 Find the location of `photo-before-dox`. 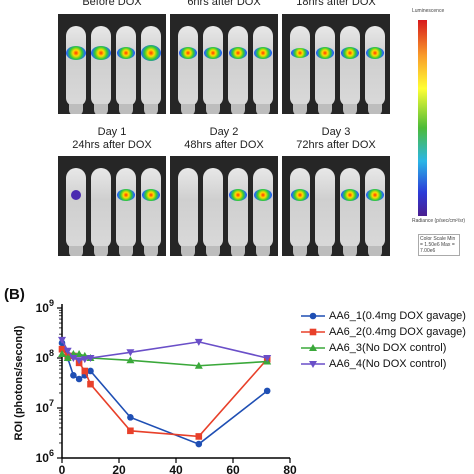

photo-before-dox is located at coordinates (112, 64).